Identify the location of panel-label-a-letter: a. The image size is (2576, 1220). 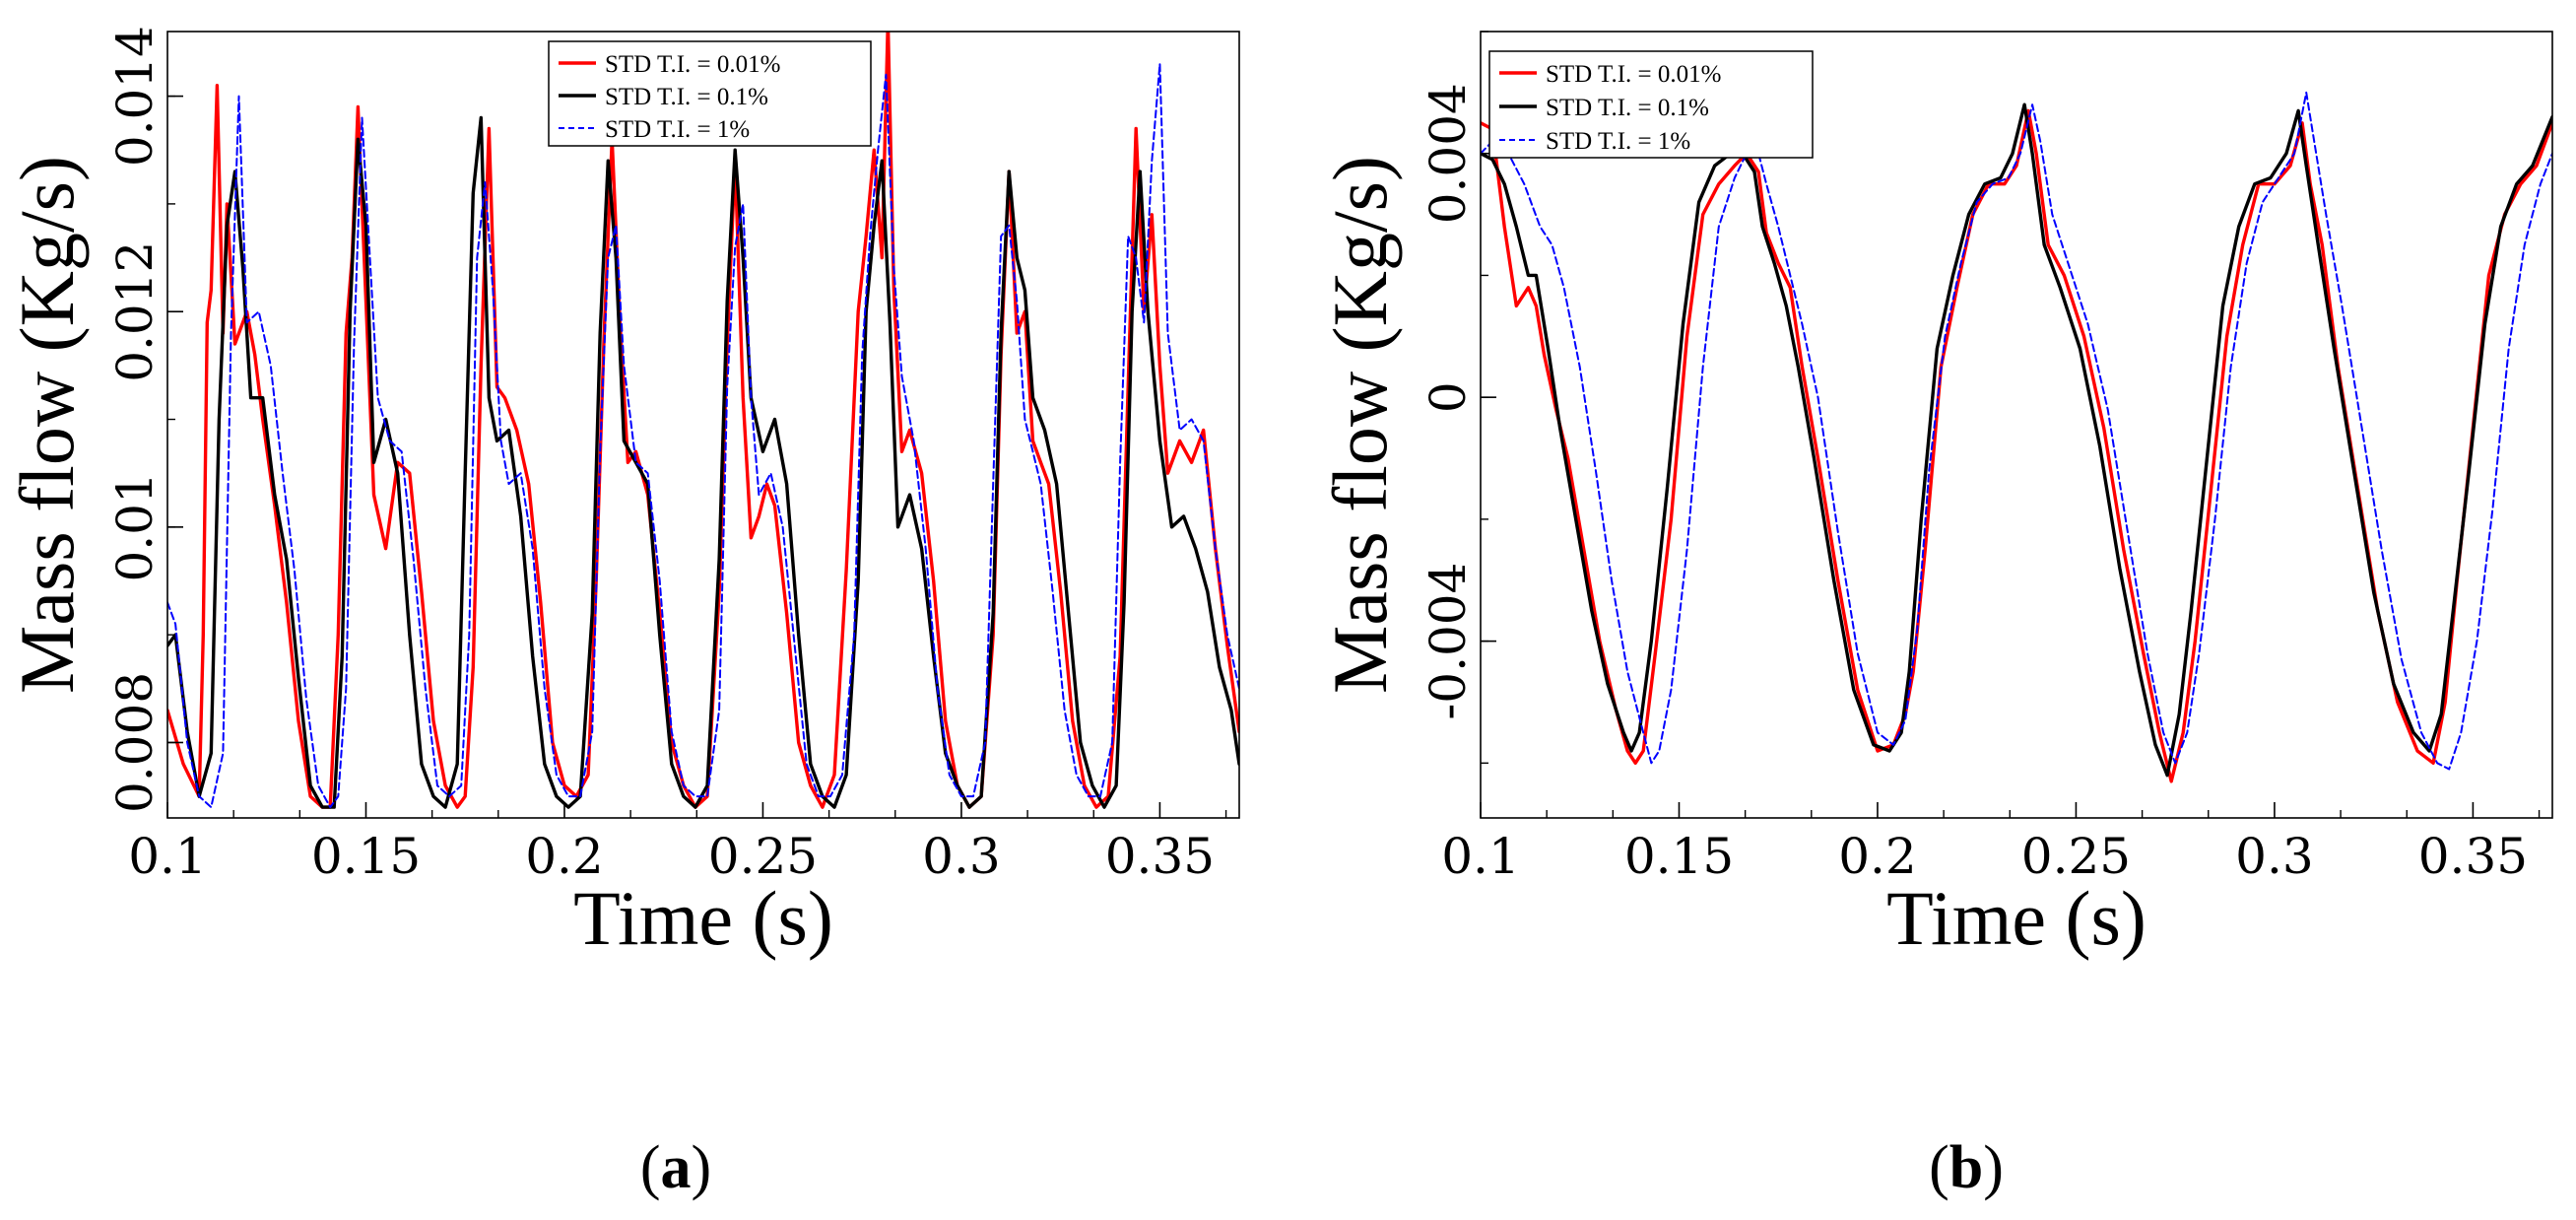
(676, 1167).